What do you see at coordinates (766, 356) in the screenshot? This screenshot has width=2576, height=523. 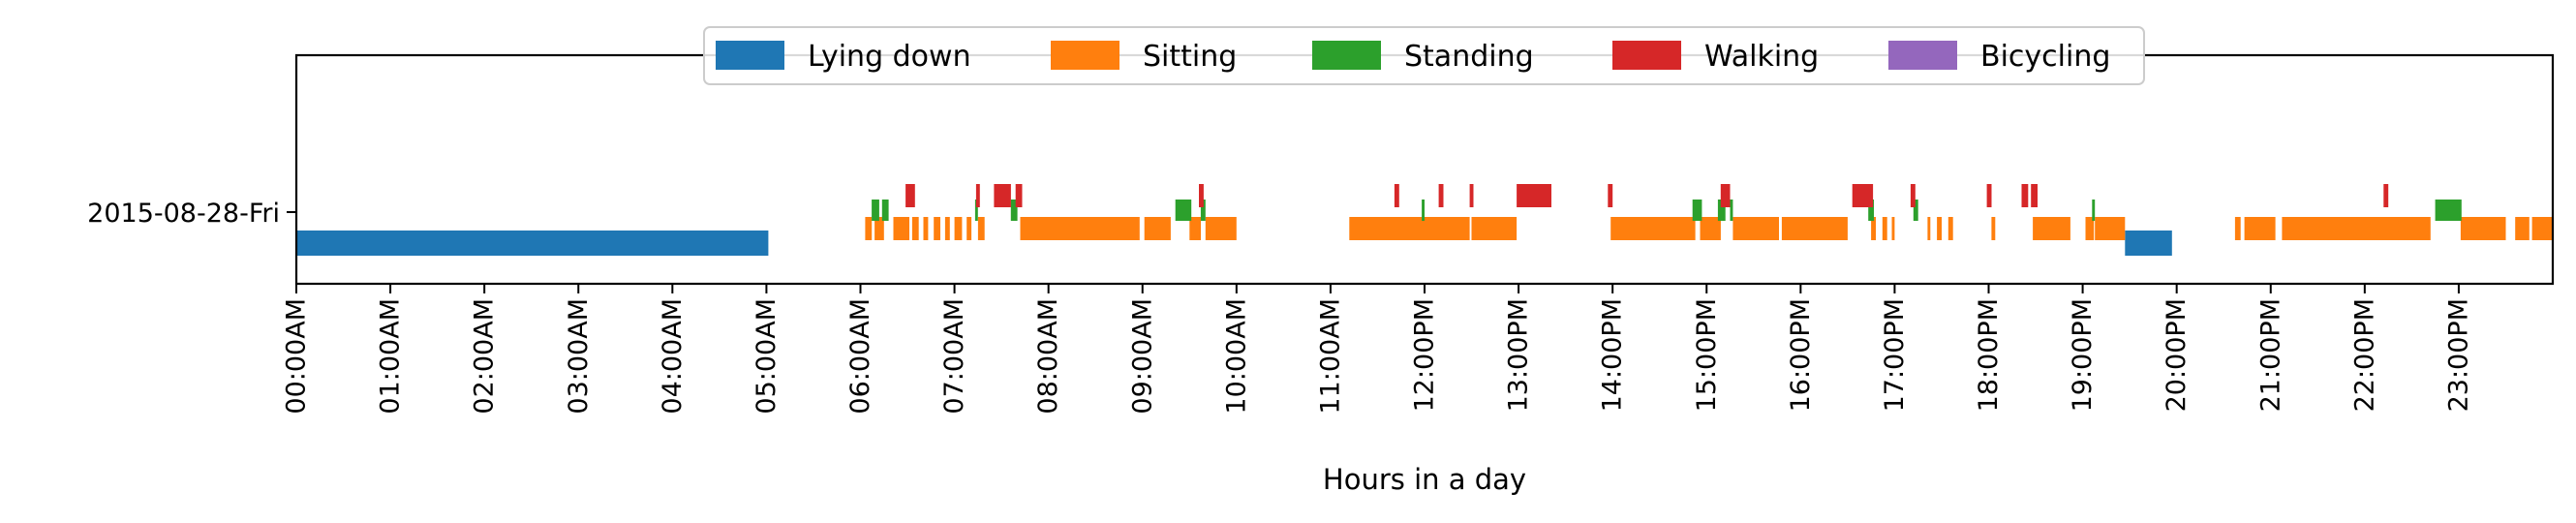 I see `x-tick-label: 05:00AM` at bounding box center [766, 356].